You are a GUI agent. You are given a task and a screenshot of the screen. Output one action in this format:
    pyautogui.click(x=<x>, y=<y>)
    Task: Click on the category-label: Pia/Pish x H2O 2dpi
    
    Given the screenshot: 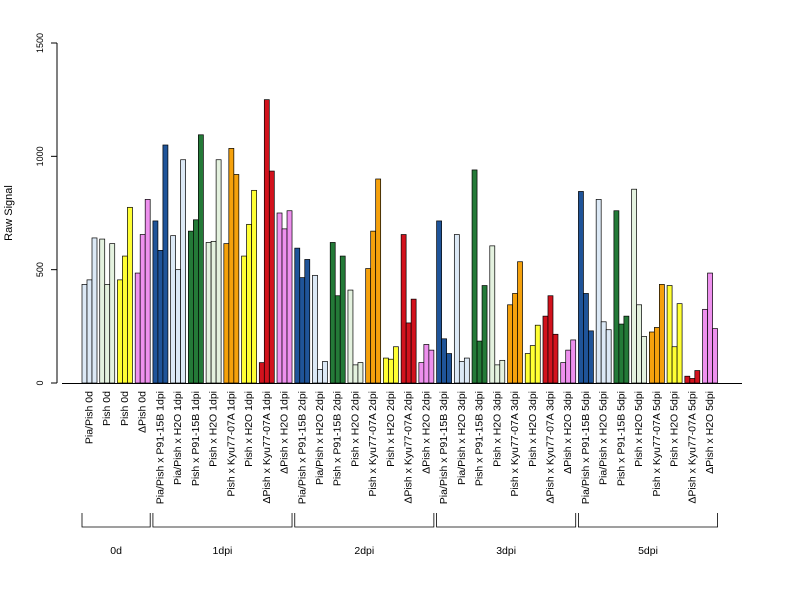 What is the action you would take?
    pyautogui.click(x=320, y=438)
    